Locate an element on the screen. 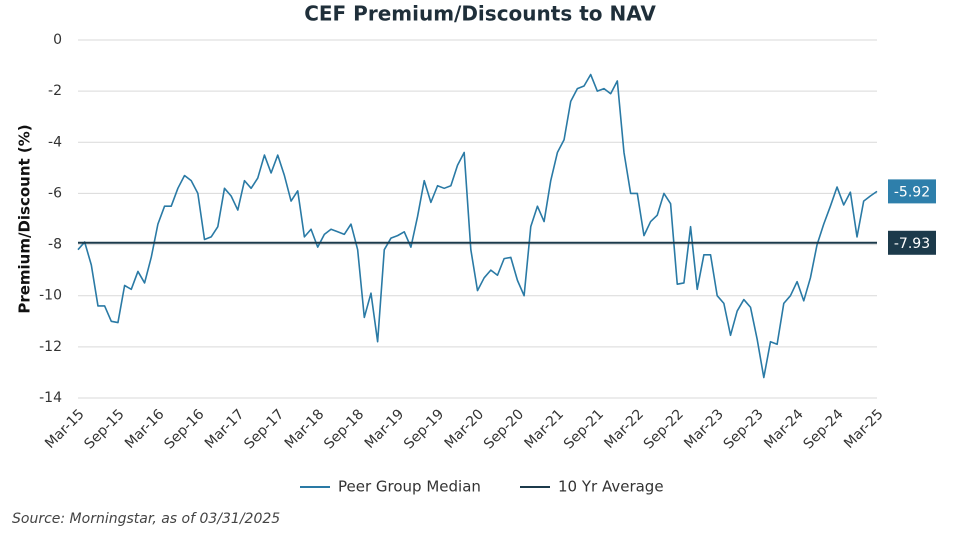 The width and height of the screenshot is (960, 543). y-tick-label: -10 is located at coordinates (50, 296).